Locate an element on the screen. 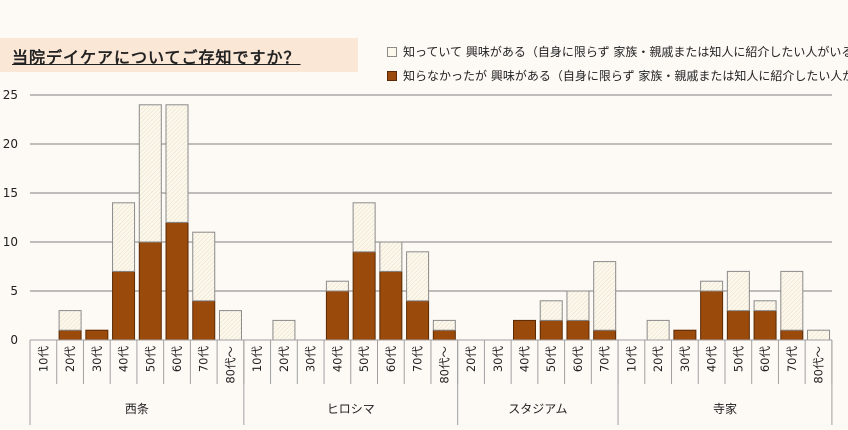  y-tick-label: 10 is located at coordinates (10, 242).